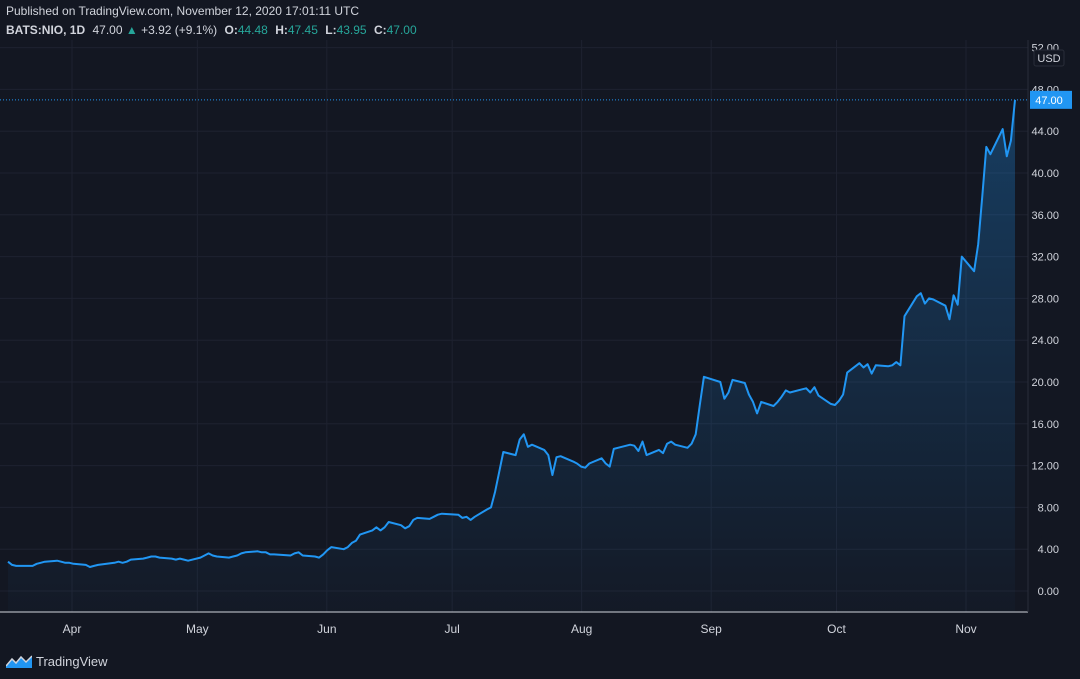 Image resolution: width=1080 pixels, height=679 pixels. I want to click on price-tick-label: 16.00, so click(1045, 425).